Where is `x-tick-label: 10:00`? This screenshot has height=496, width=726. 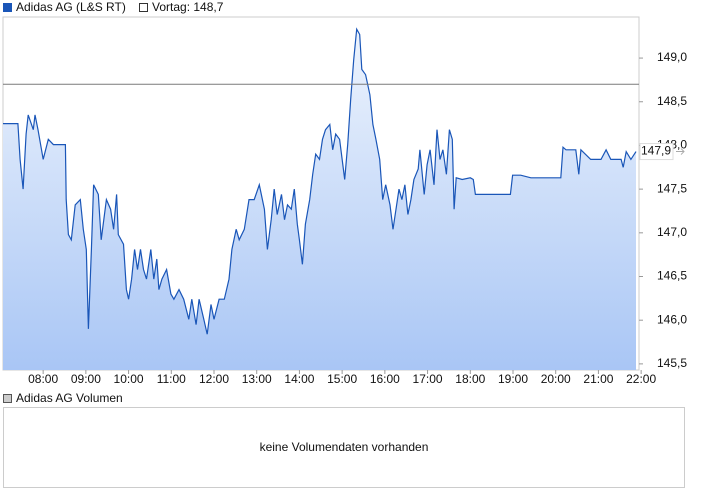 x-tick-label: 10:00 is located at coordinates (129, 379).